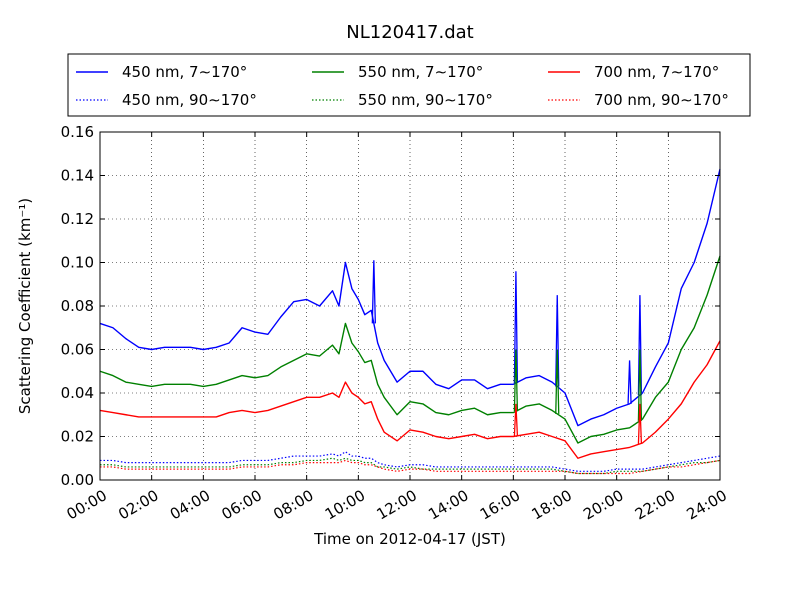  What do you see at coordinates (77, 350) in the screenshot?
I see `y-tick-label: 0.06` at bounding box center [77, 350].